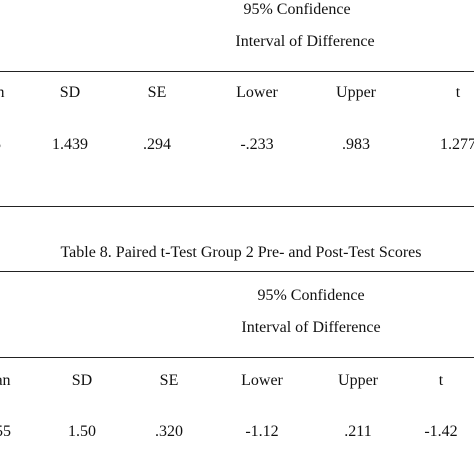 The width and height of the screenshot is (474, 474). I want to click on cell: .983, so click(356, 144).